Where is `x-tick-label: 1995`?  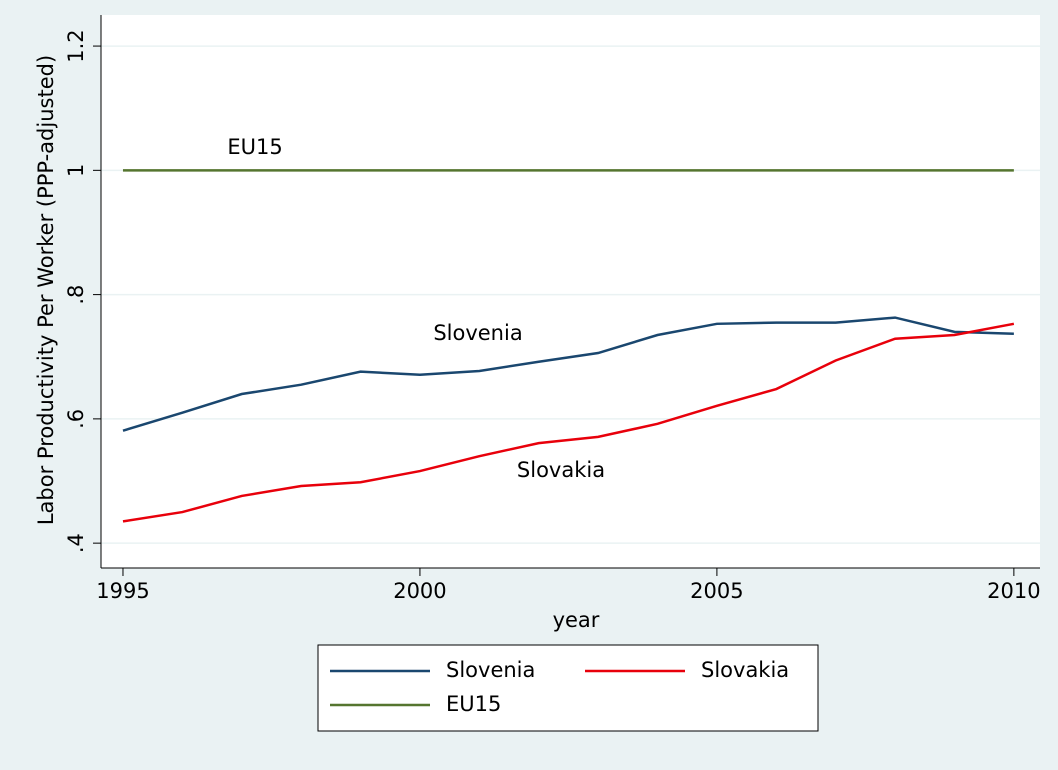
x-tick-label: 1995 is located at coordinates (122, 591).